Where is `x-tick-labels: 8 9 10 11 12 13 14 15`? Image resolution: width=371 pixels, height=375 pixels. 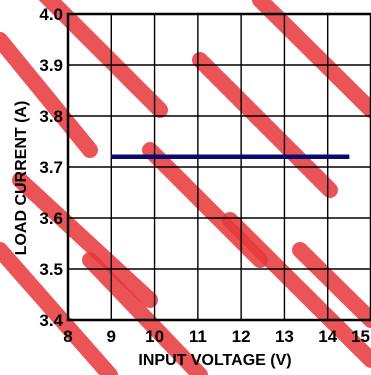
x-tick-labels: 8 9 10 11 12 13 14 15 is located at coordinates (216, 336).